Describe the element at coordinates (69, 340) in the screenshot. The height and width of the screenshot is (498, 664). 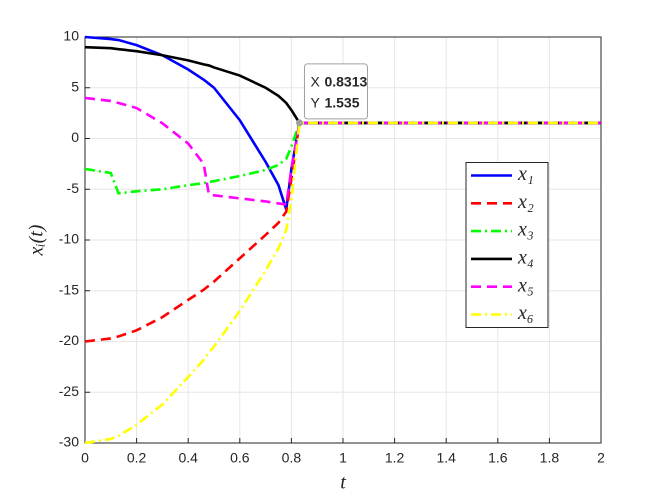
I see `y-tick-label: -20` at that location.